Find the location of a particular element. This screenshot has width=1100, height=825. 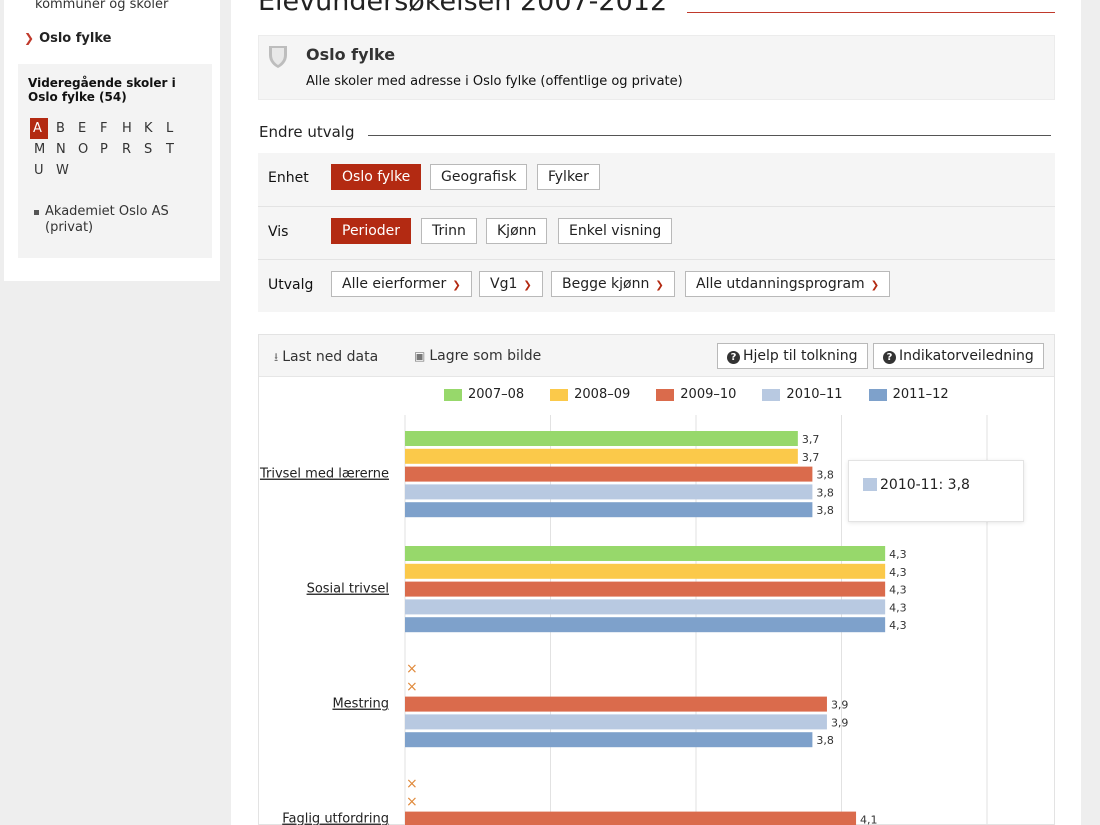

sidebar-current-unit: ❯ Oslo fylke is located at coordinates (67, 38).